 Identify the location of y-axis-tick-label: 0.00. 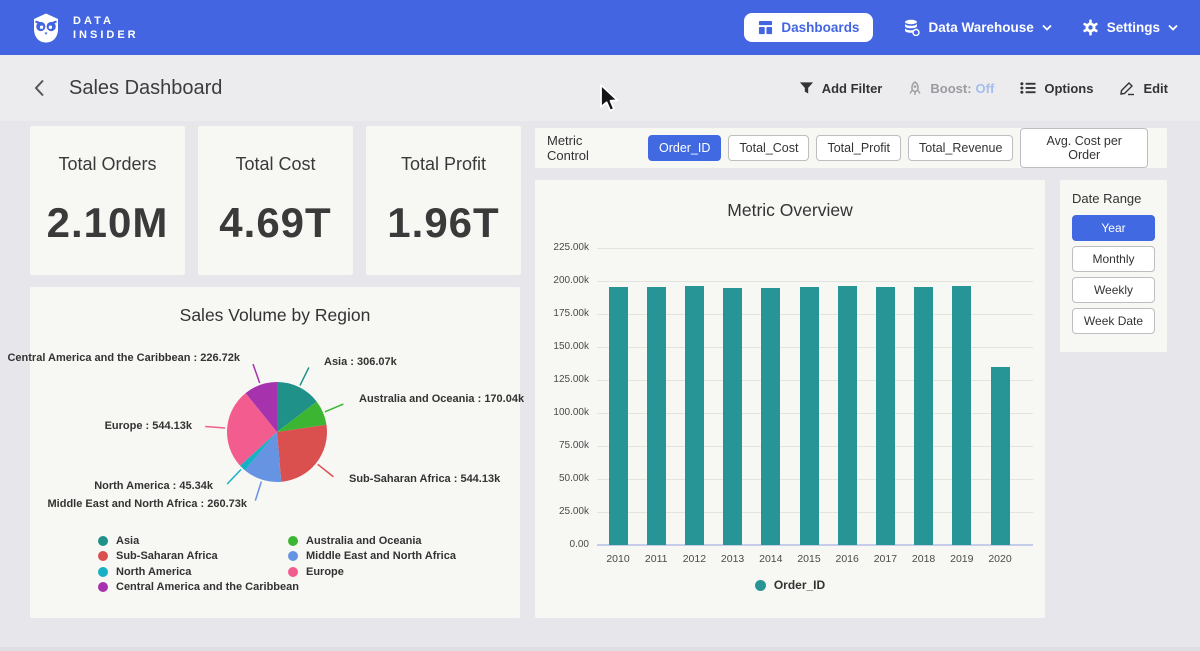
(579, 544).